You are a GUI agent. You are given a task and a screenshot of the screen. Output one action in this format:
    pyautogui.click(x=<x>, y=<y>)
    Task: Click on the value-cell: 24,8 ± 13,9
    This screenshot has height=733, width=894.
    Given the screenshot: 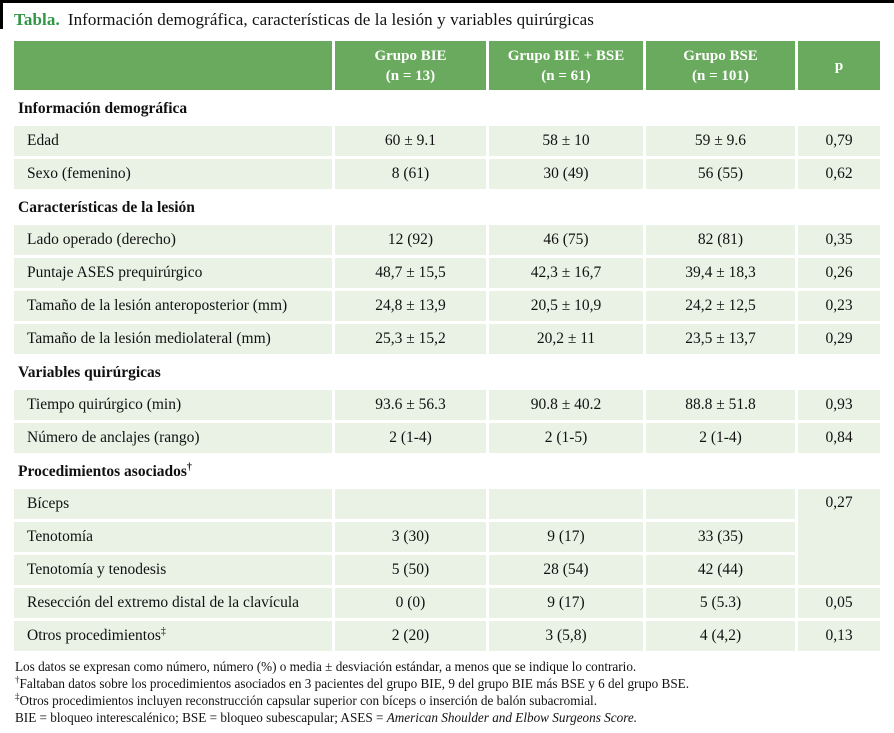 What is the action you would take?
    pyautogui.click(x=410, y=306)
    